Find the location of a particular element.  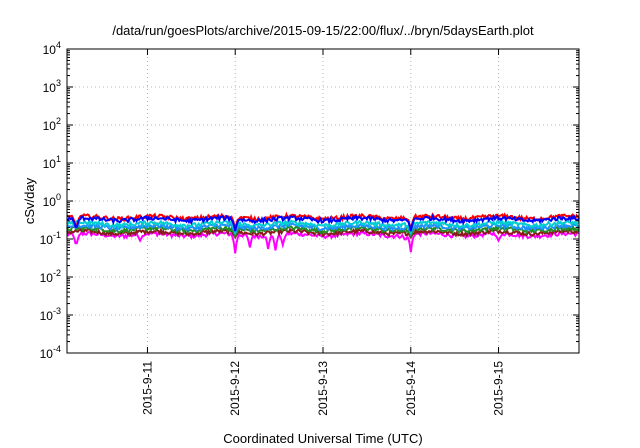

series-layer is located at coordinates (323, 232).